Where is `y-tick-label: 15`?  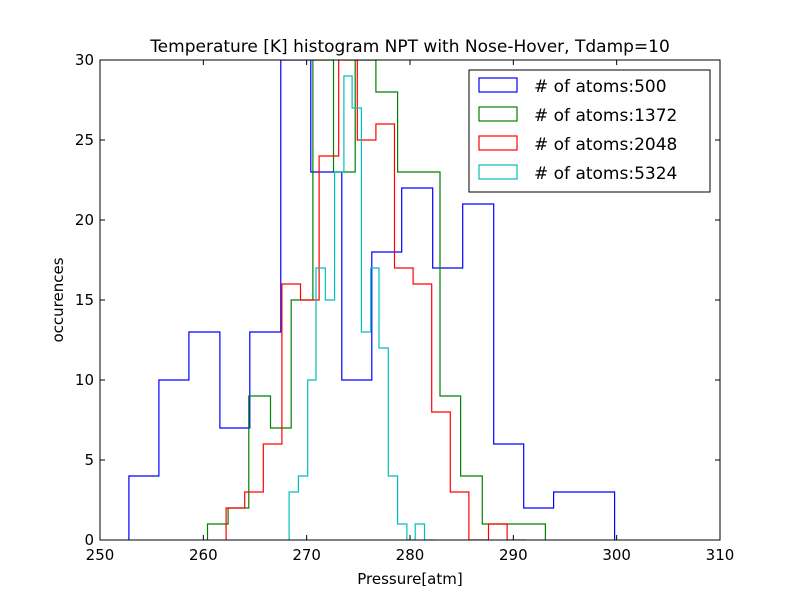
y-tick-label: 15 is located at coordinates (84, 300).